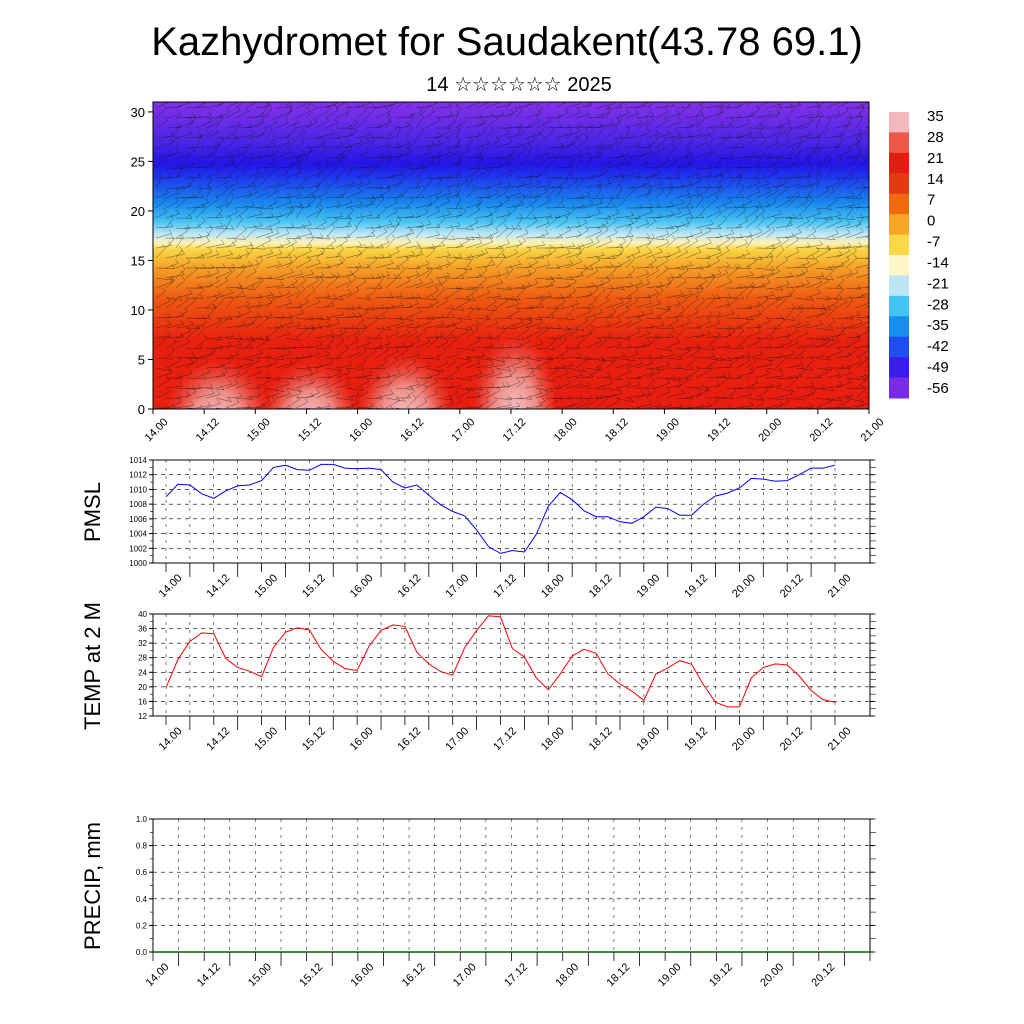  I want to click on x-tick-label: 16.00, so click(361, 430).